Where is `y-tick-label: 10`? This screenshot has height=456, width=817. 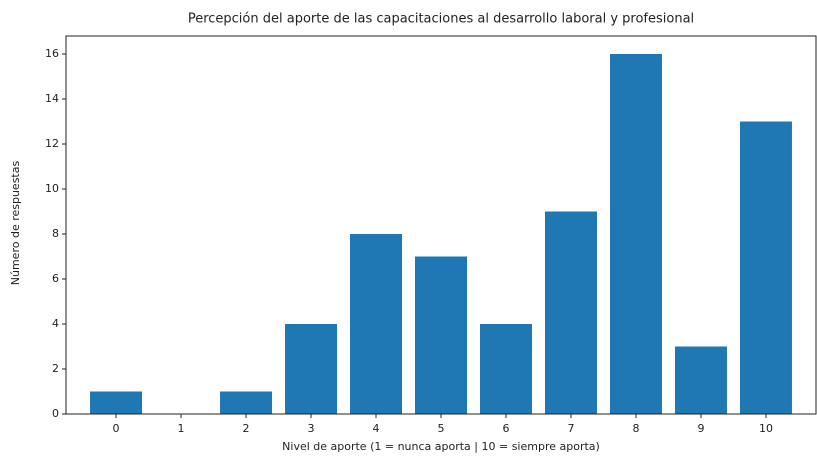
y-tick-label: 10 is located at coordinates (52, 188).